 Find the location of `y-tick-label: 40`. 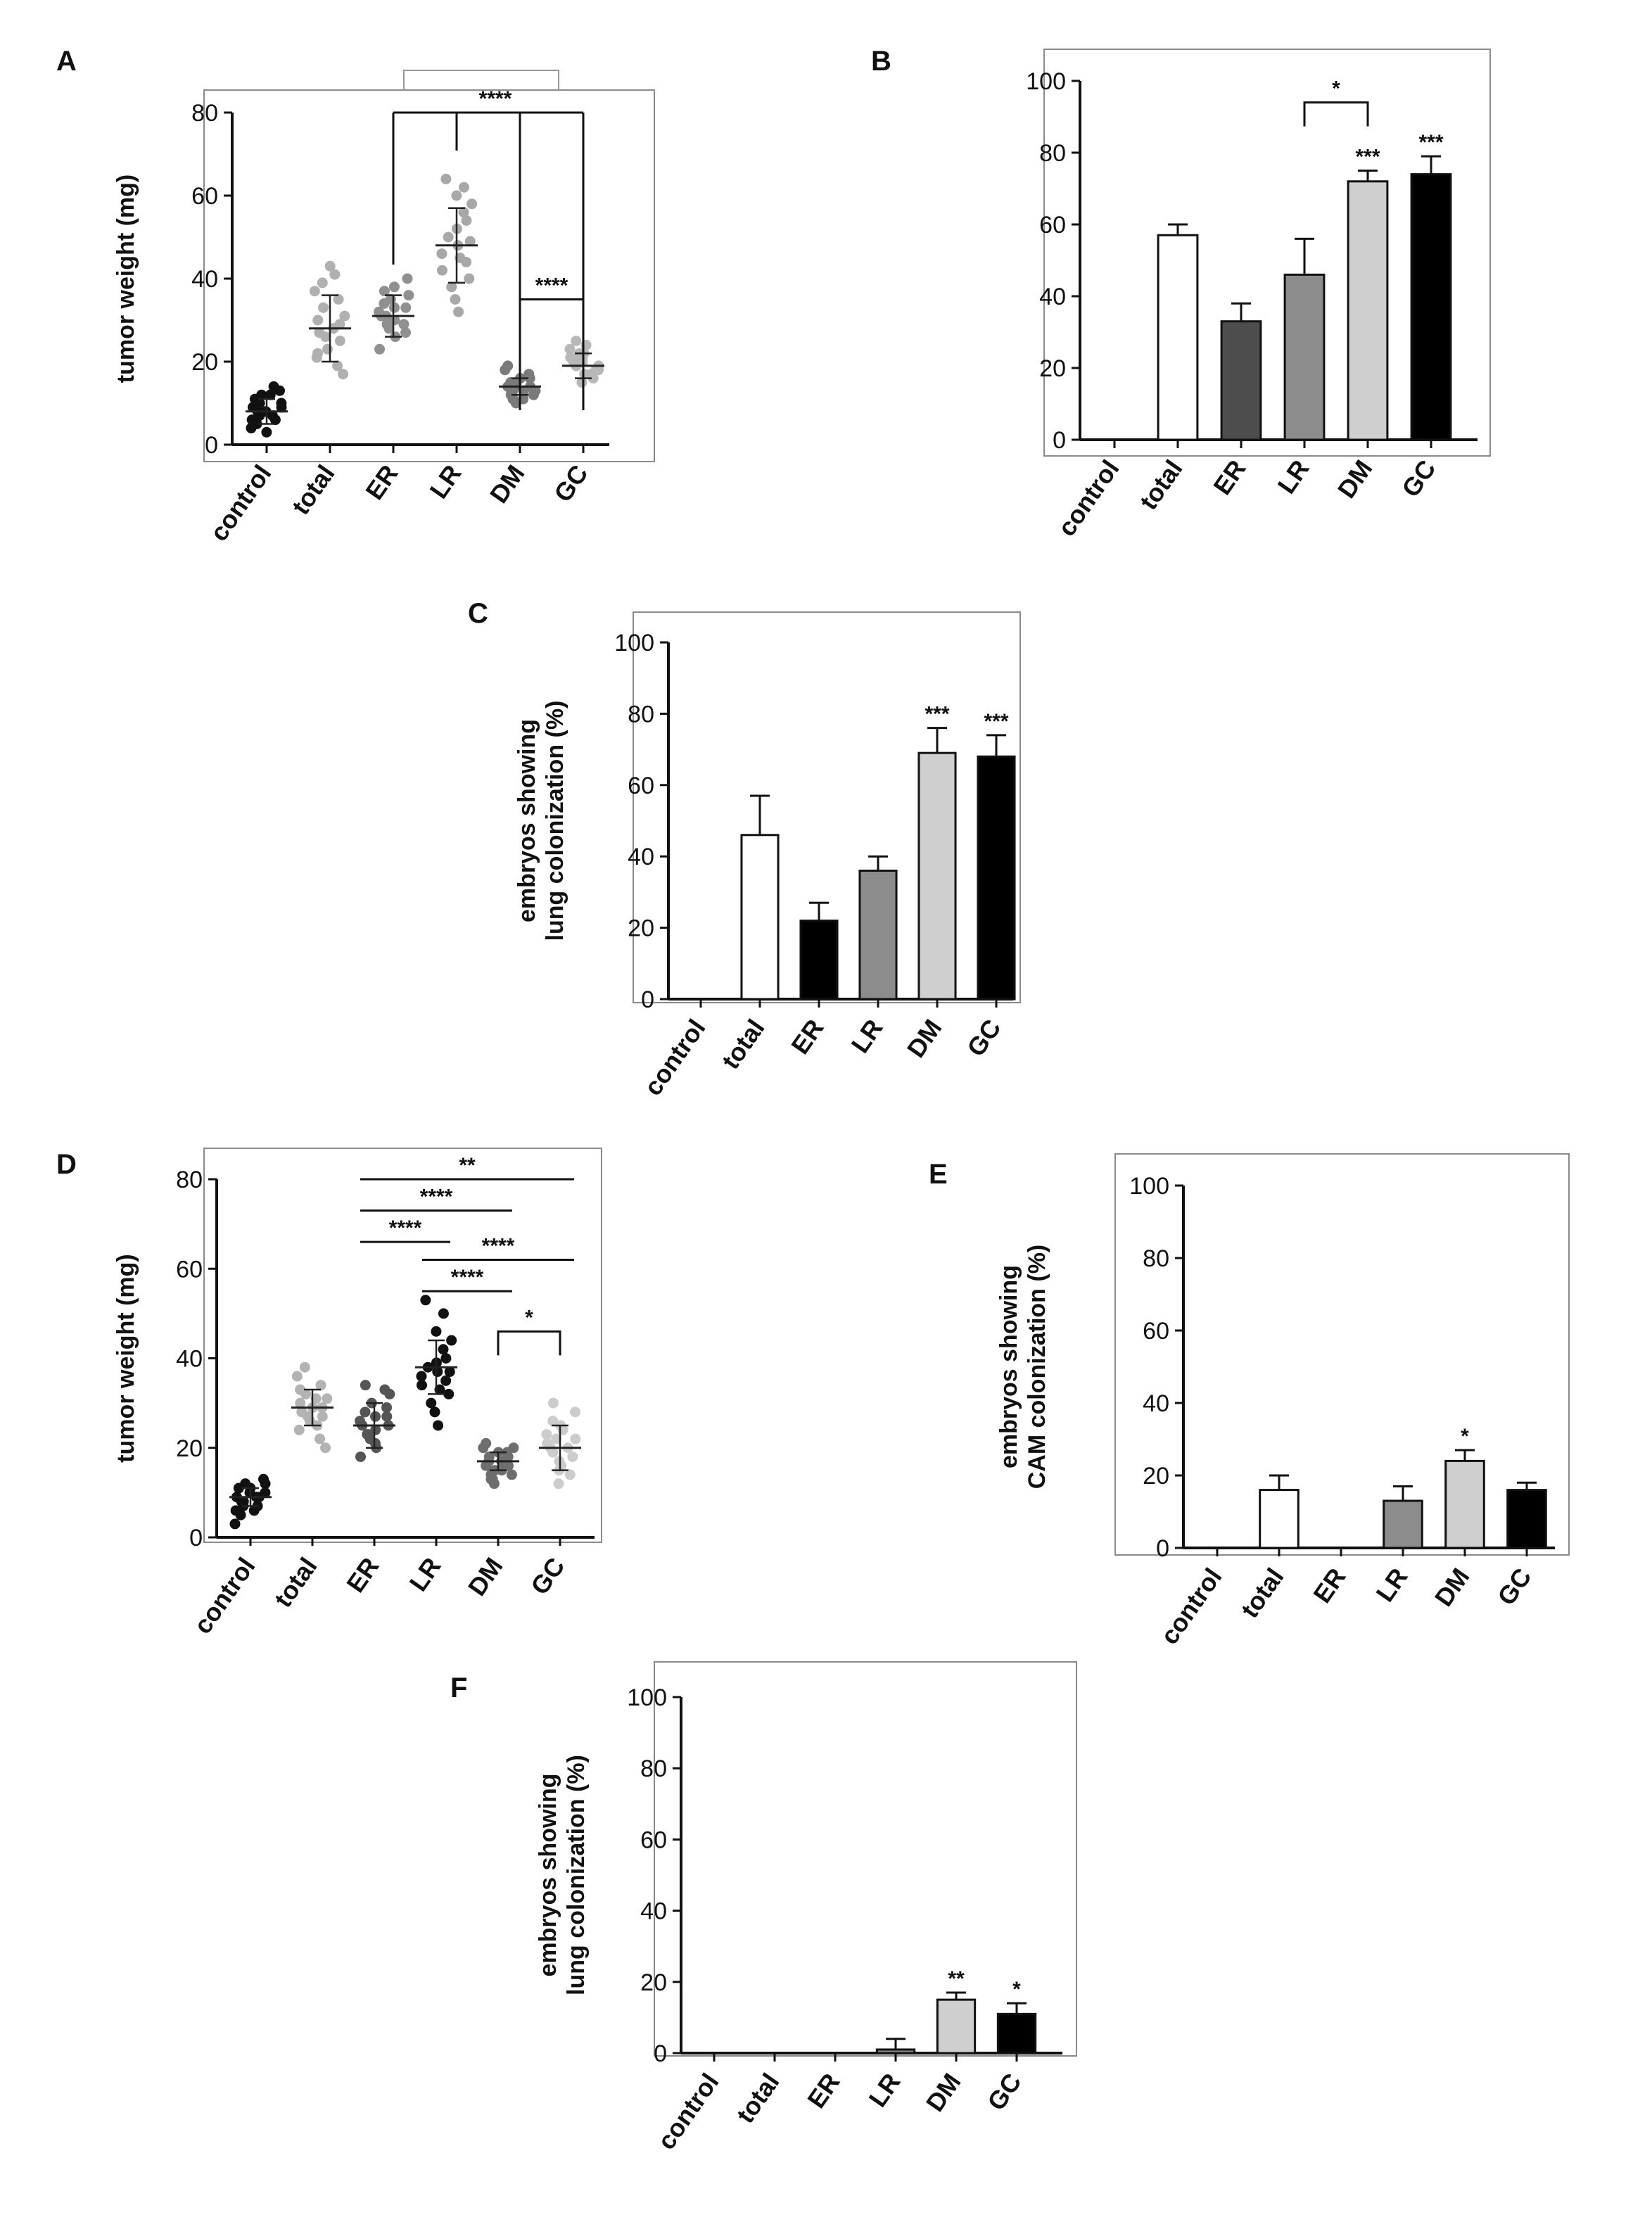

y-tick-label: 40 is located at coordinates (189, 1359).